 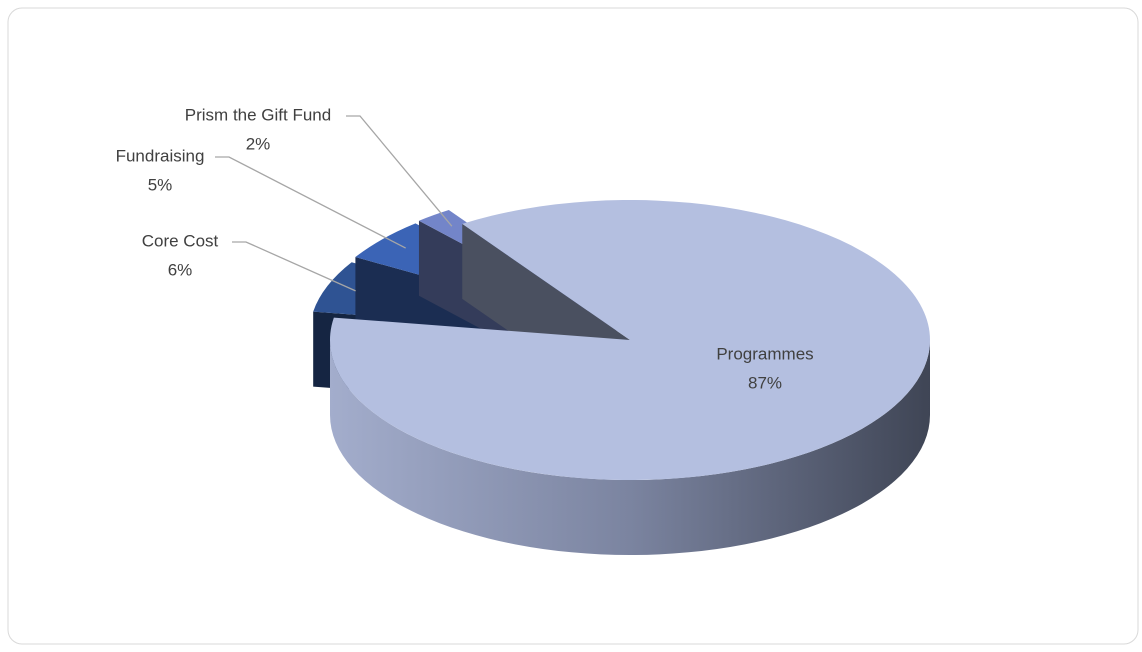 What do you see at coordinates (765, 382) in the screenshot?
I see `data-label-value: 87%` at bounding box center [765, 382].